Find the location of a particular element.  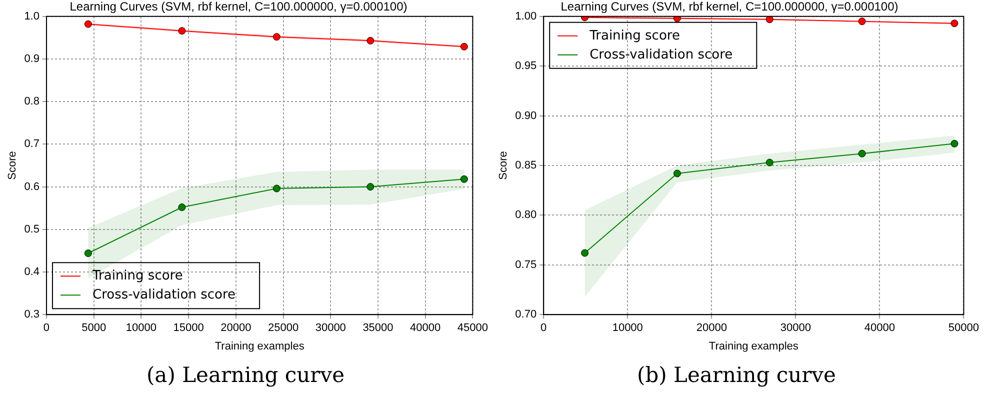

x-tick-label: 35000 is located at coordinates (378, 328).